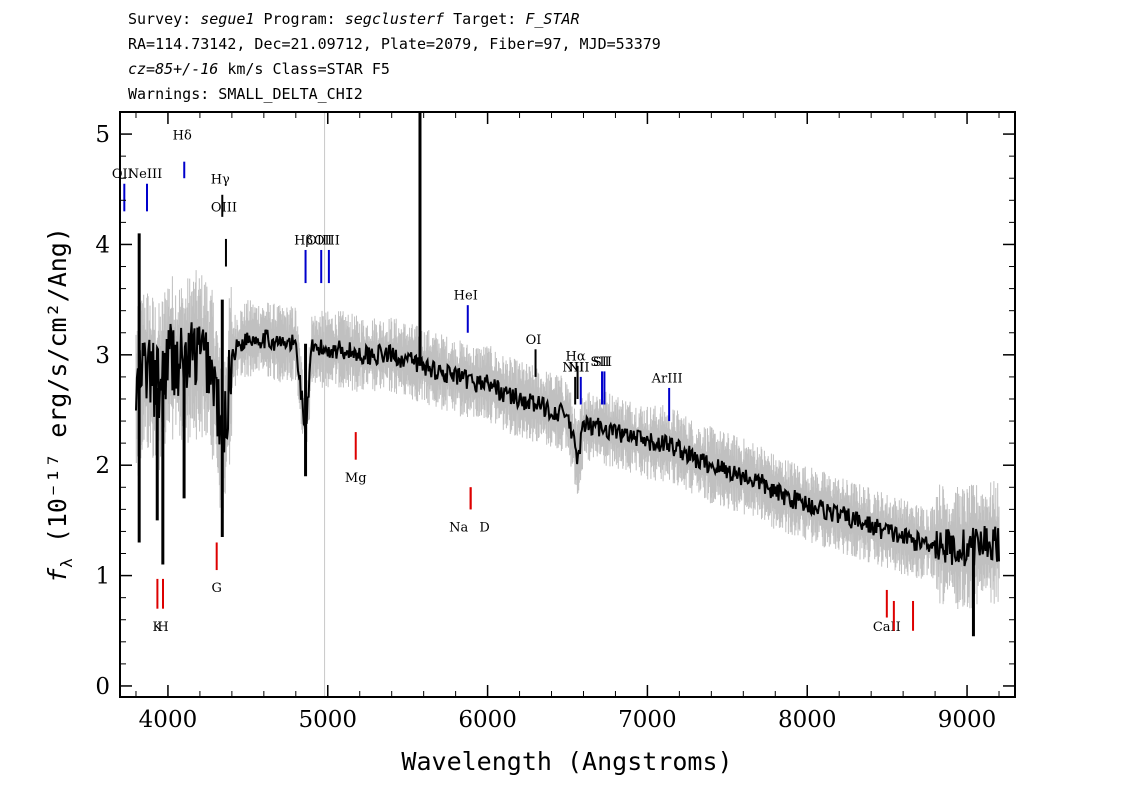 The width and height of the screenshot is (1134, 810). I want to click on x-axis-title: Wavelength (Angstroms), so click(566, 761).